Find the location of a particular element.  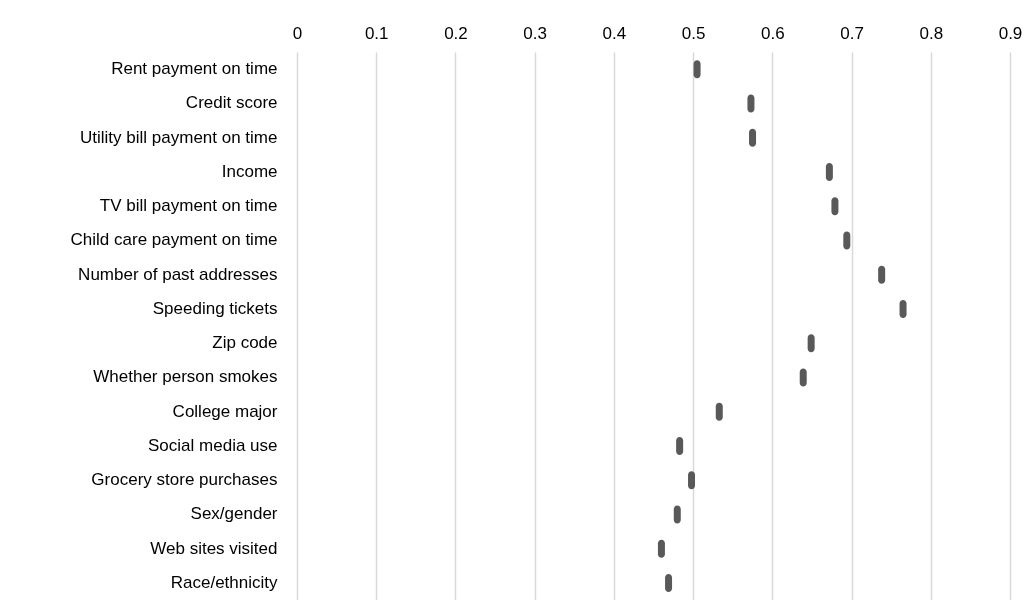

y-tick-label: Whether person smokes is located at coordinates (185, 377).